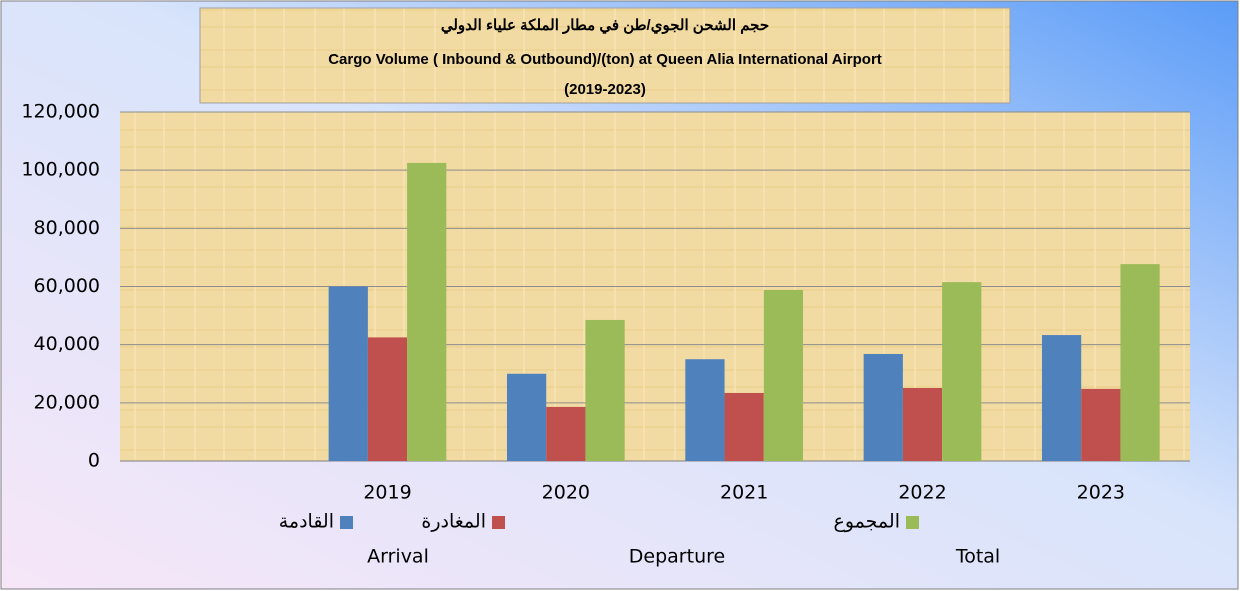 The image size is (1240, 591). Describe the element at coordinates (605, 89) in the screenshot. I see `chart-title: (2019-2023)` at that location.